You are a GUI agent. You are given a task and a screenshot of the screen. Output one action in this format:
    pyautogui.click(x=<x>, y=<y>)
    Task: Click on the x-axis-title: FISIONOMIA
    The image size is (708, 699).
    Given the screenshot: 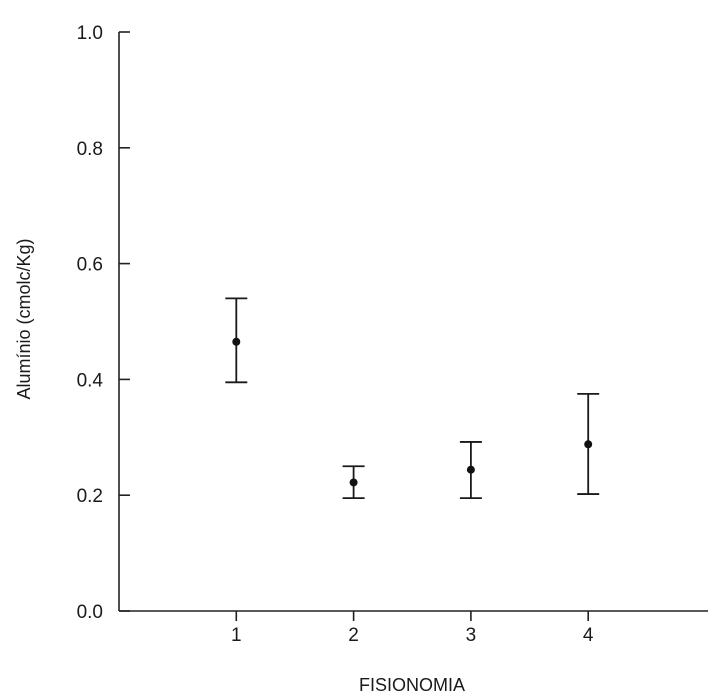 What is the action you would take?
    pyautogui.click(x=412, y=685)
    